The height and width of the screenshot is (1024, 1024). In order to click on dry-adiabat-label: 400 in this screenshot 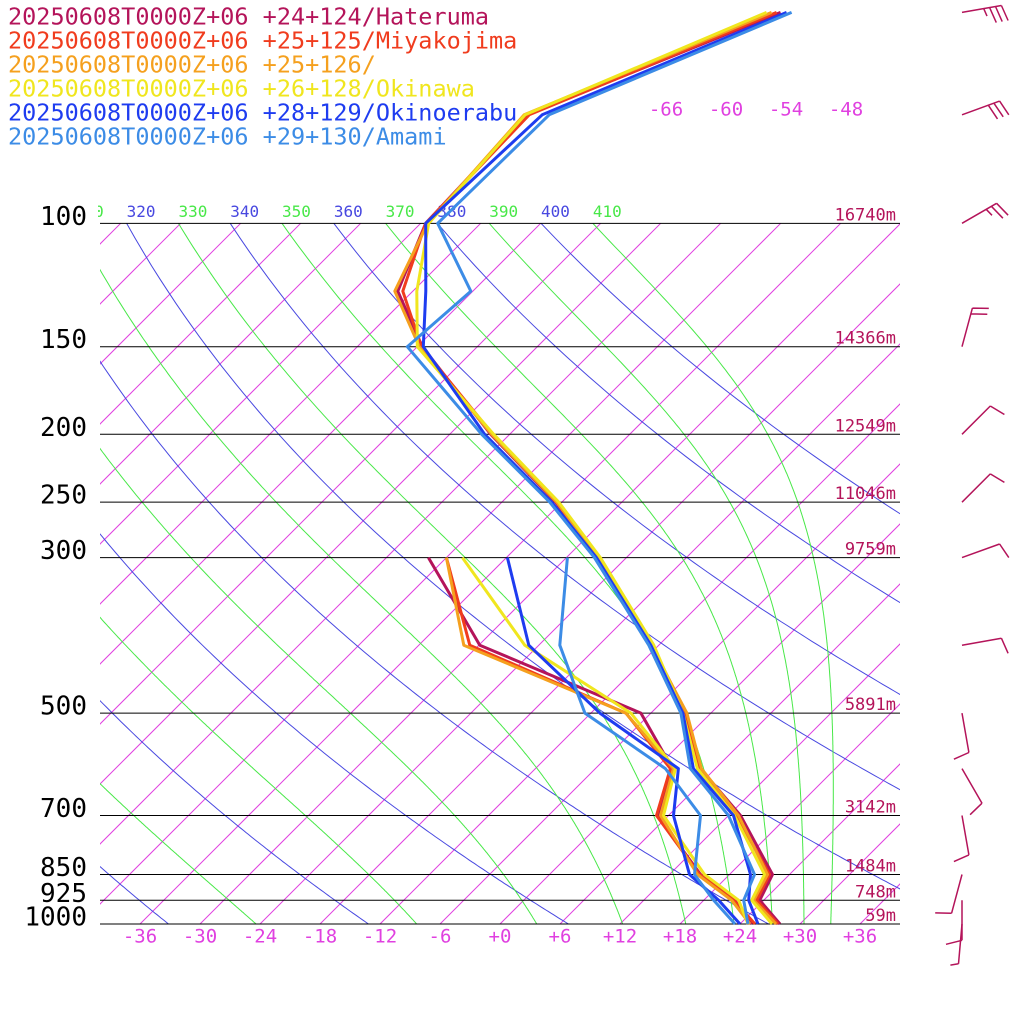, I will do `click(555, 211)`.